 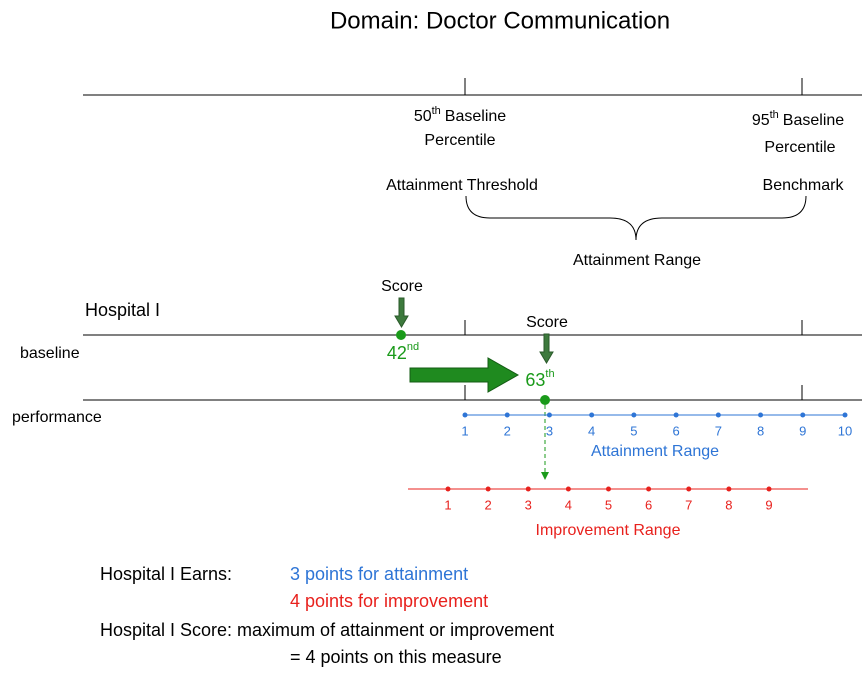 I want to click on threshold-line2: Percentile, so click(x=459, y=140).